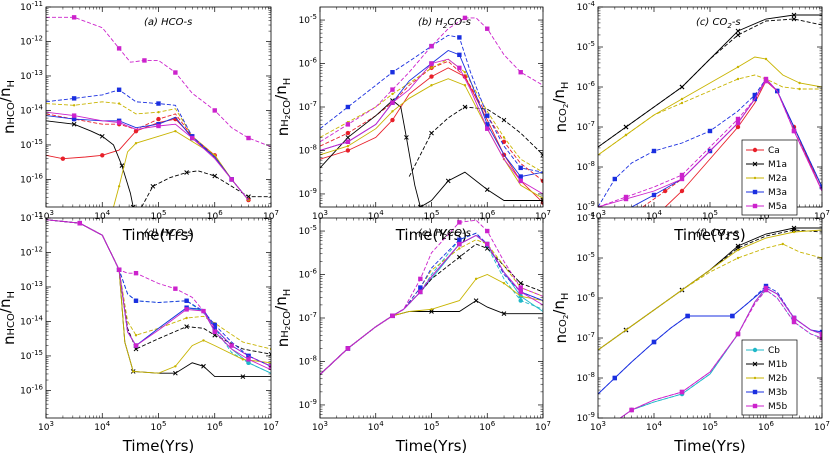 Image resolution: width=830 pixels, height=461 pixels. I want to click on y-tick-label: 10⁻¹⁵, so click(31, 355).